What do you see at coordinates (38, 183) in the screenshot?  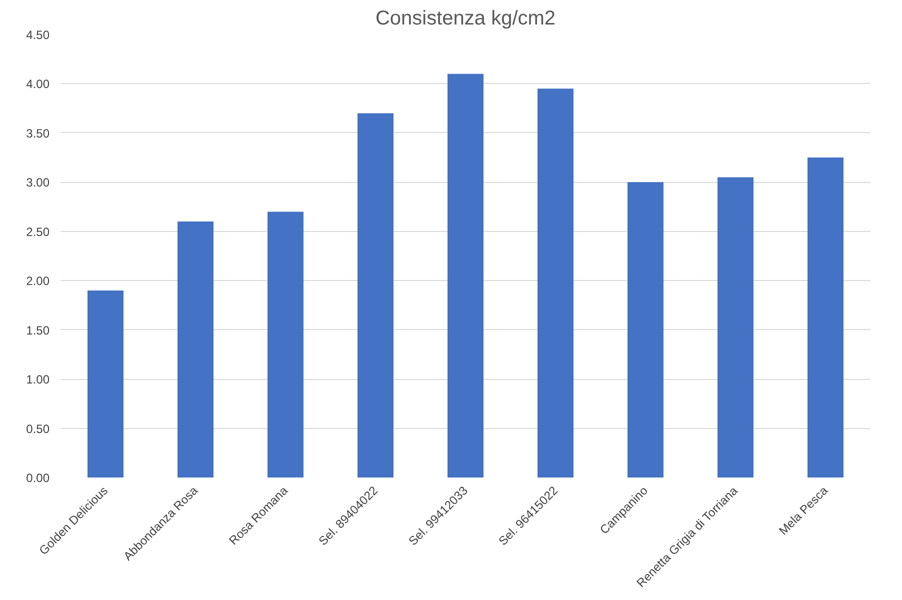 I see `y-tick-label: 3.00` at bounding box center [38, 183].